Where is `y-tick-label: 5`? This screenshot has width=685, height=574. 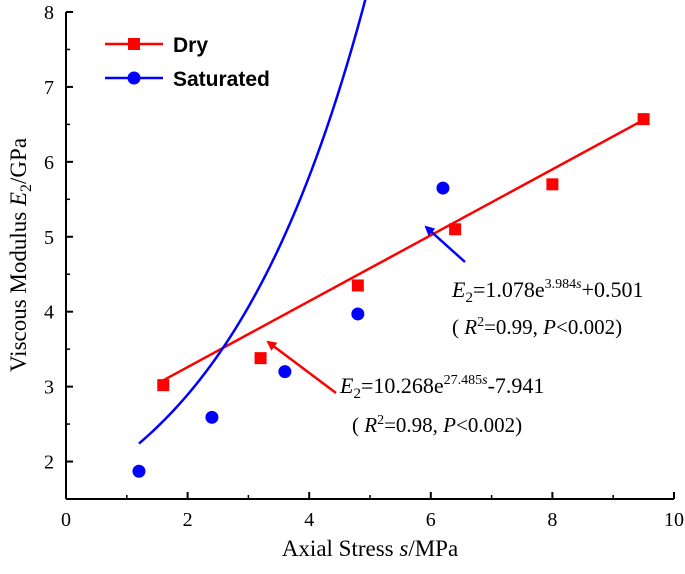 y-tick-label: 5 is located at coordinates (49, 238).